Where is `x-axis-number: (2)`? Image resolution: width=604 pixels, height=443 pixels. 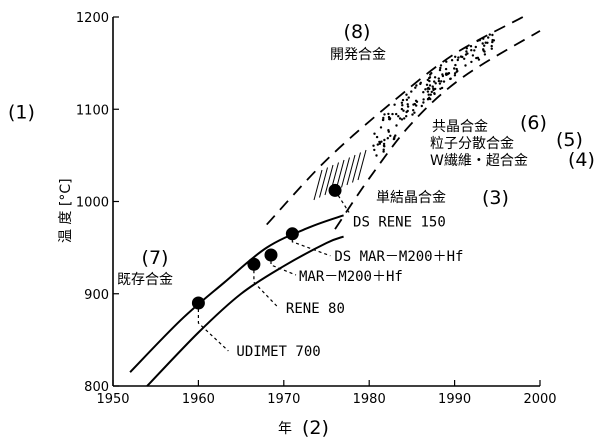 x-axis-number: (2) is located at coordinates (315, 428).